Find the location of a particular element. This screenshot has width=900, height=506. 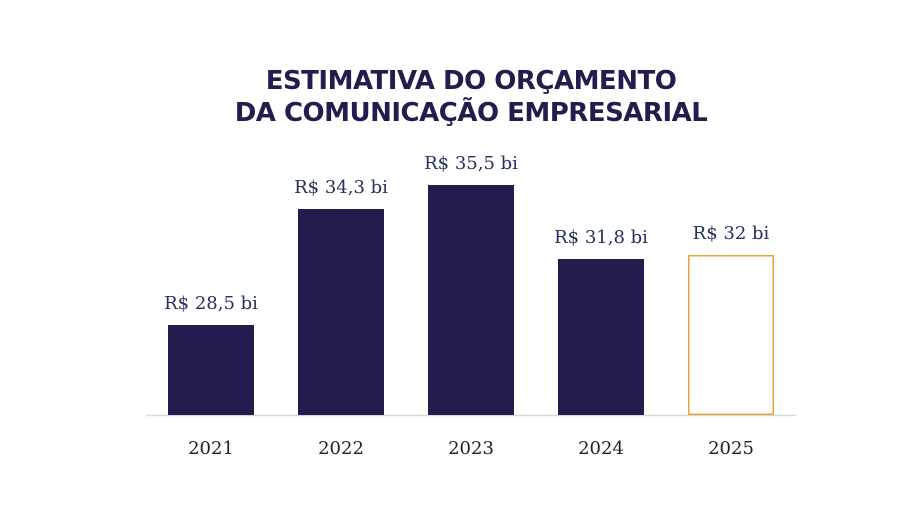

value-label: R$ 34,3 bi is located at coordinates (341, 187).